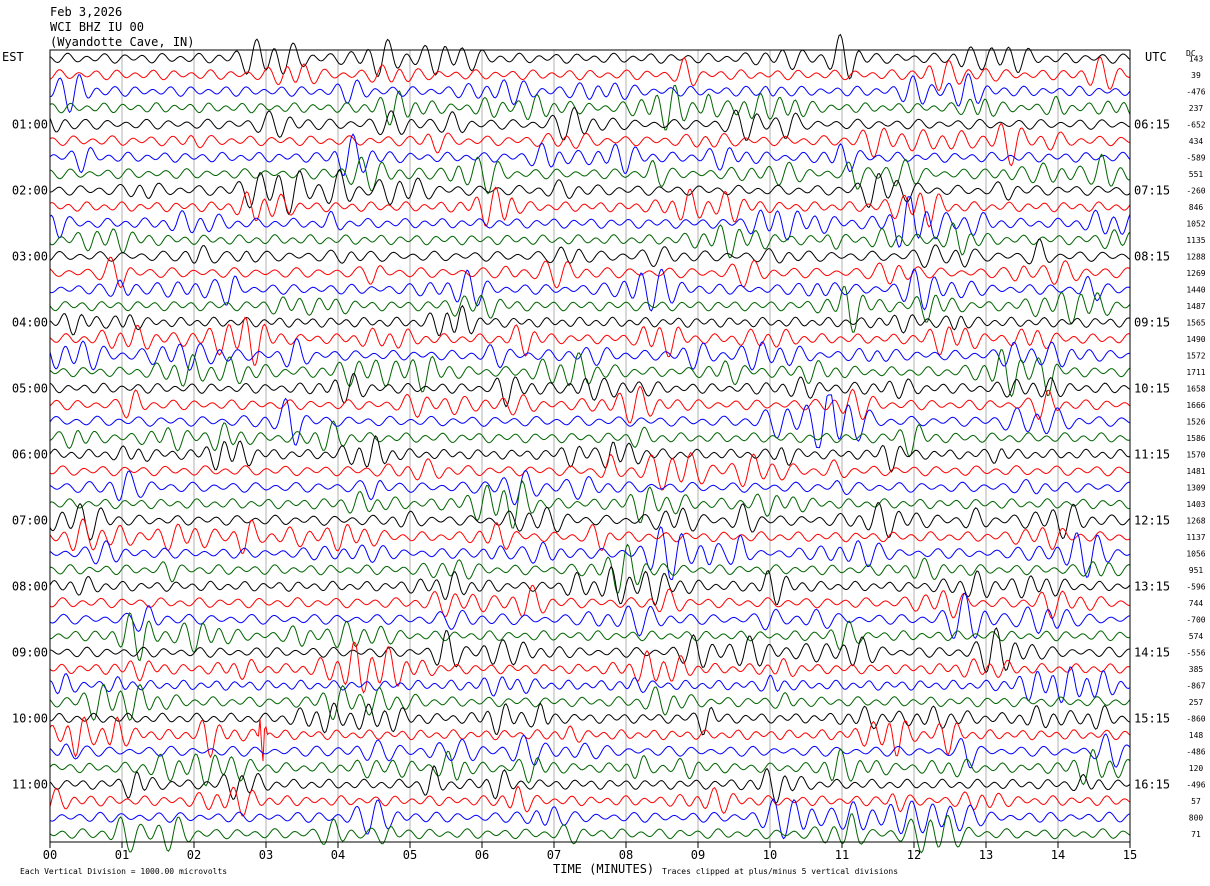 This screenshot has height=886, width=1210. I want to click on x-tick-label: 11, so click(842, 855).